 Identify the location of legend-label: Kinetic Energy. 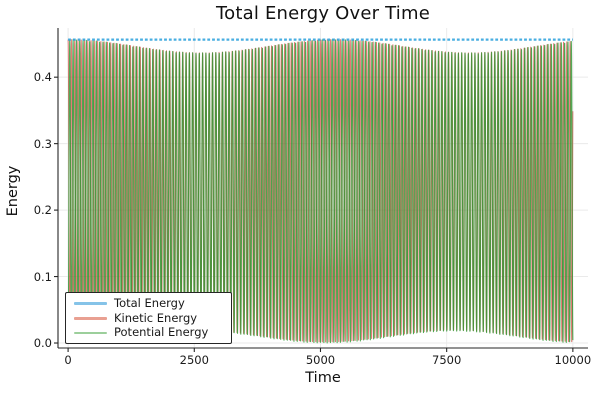
(156, 317).